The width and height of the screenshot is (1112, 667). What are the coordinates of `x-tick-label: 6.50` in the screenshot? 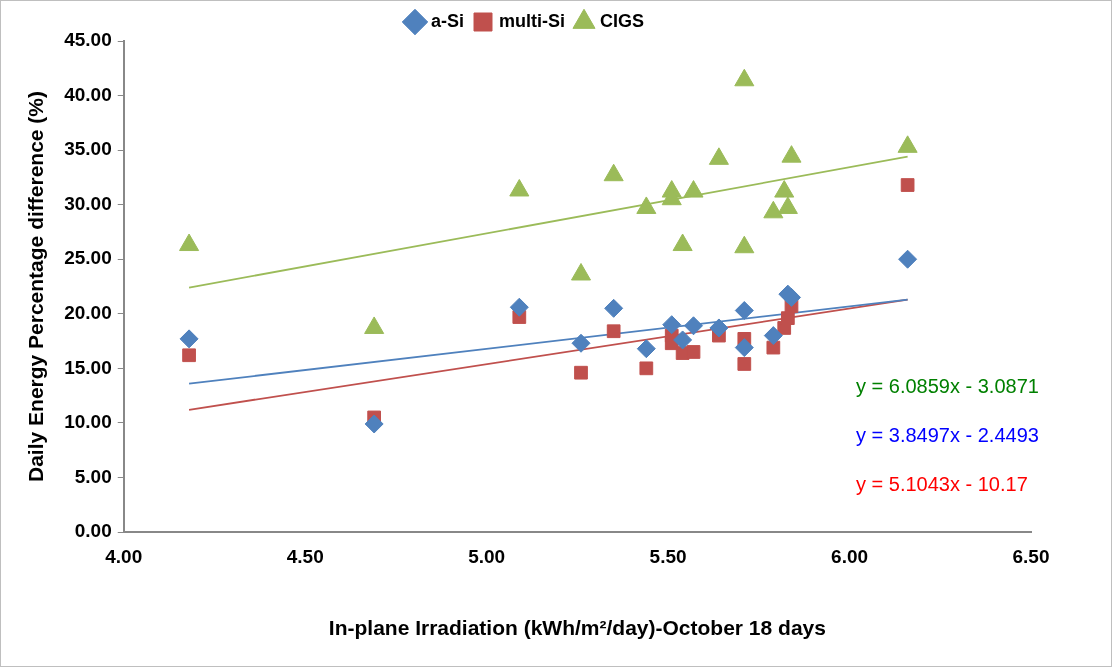 It's located at (1031, 556).